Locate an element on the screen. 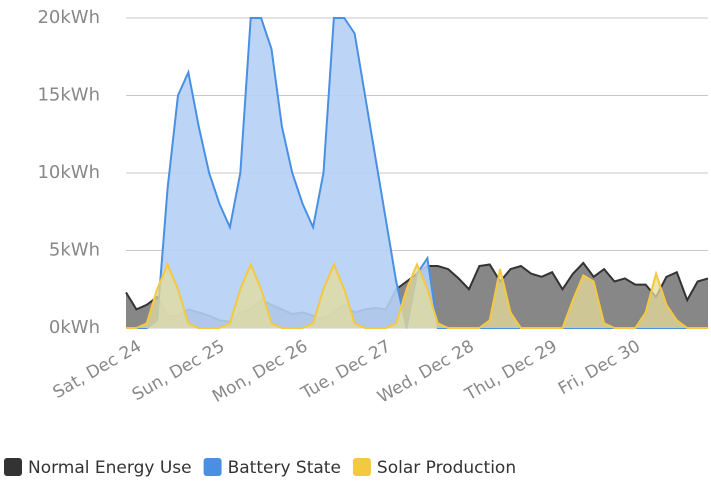  area-line is located at coordinates (417, 295).